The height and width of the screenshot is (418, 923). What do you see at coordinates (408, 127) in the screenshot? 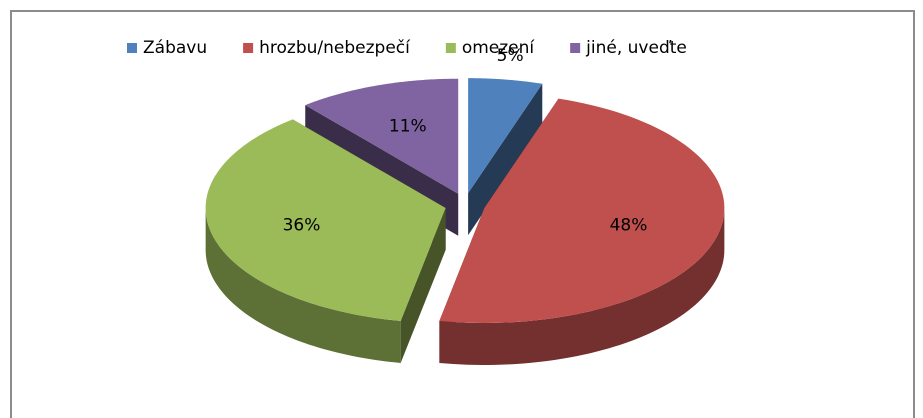
I see `data-label: 11%` at bounding box center [408, 127].